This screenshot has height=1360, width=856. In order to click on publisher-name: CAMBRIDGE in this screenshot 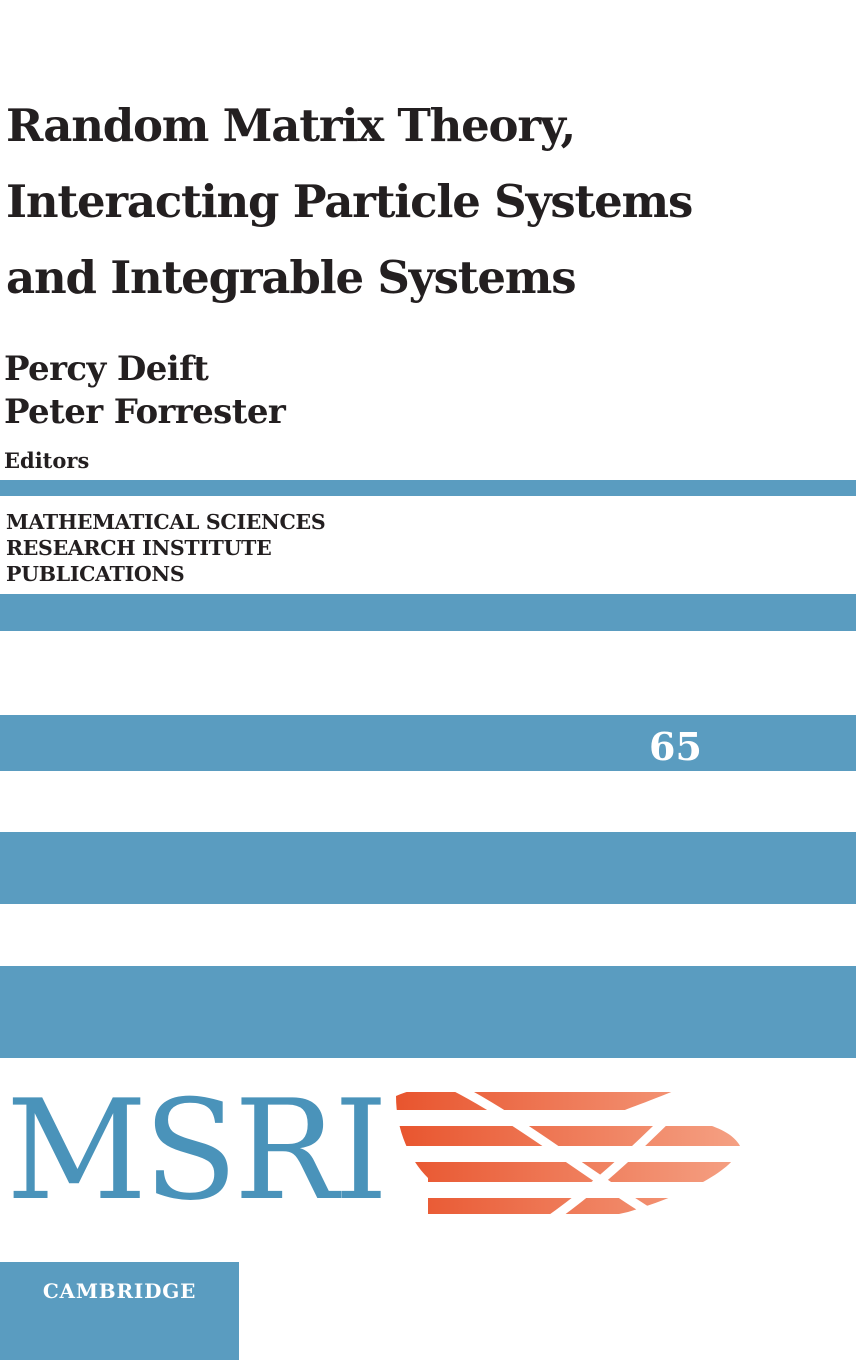, I will do `click(119, 1291)`.